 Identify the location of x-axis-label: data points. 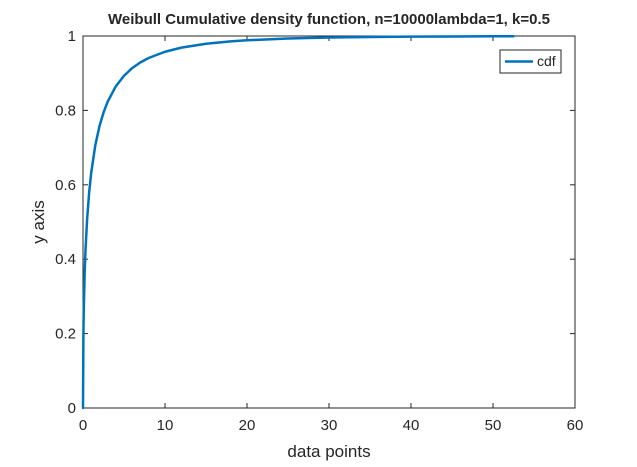
(328, 451).